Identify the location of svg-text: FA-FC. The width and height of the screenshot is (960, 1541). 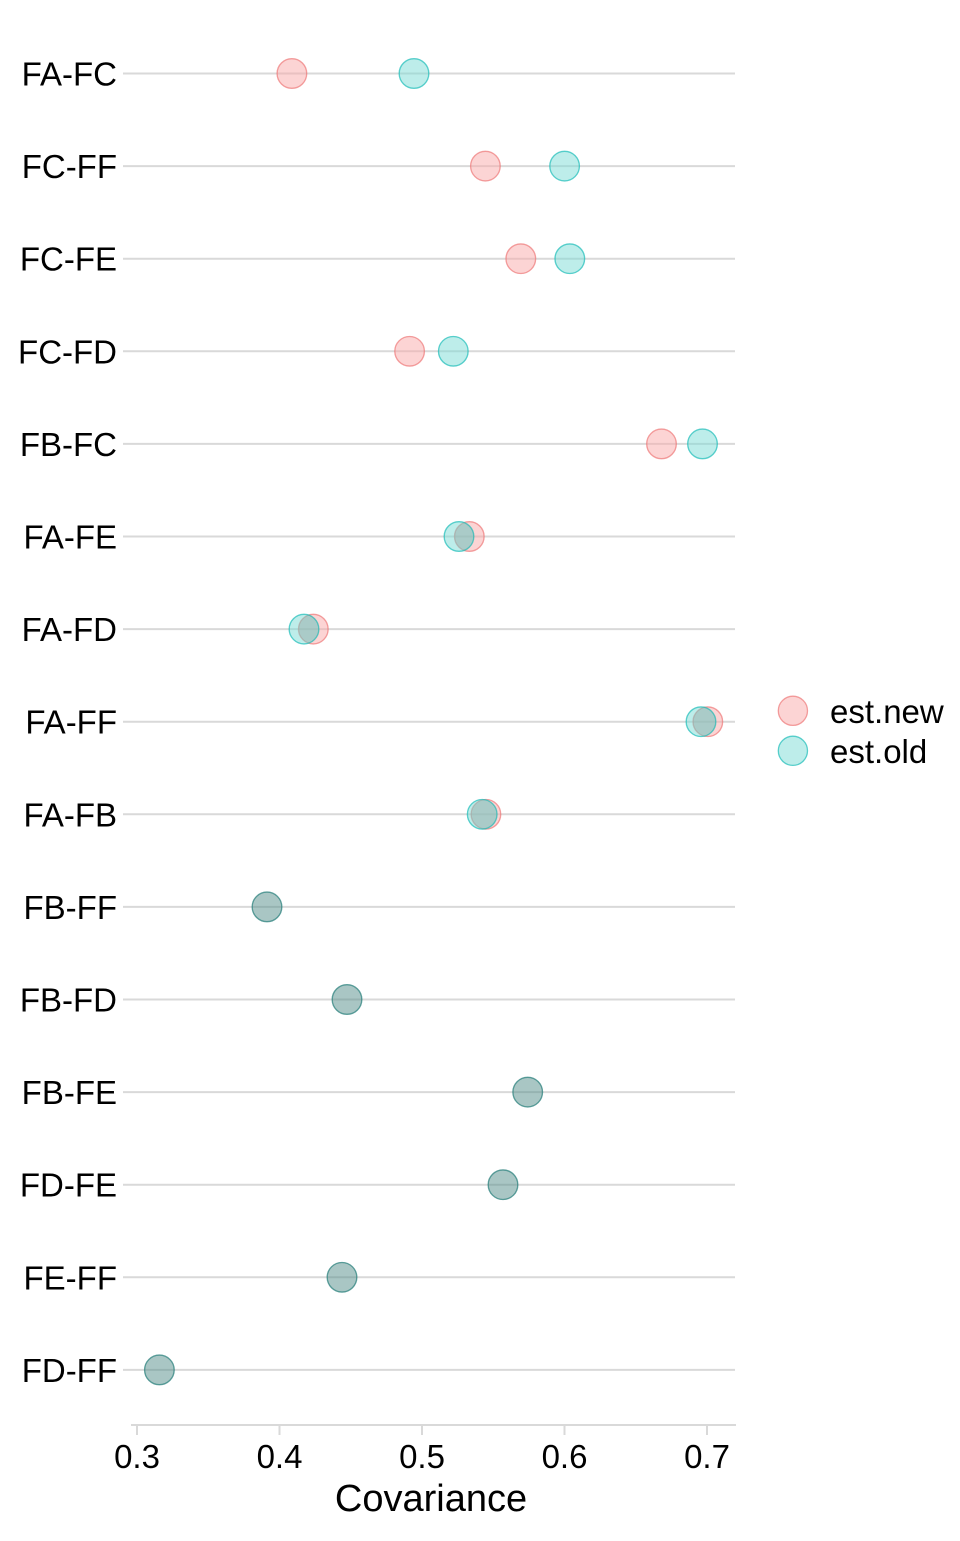
(69, 74).